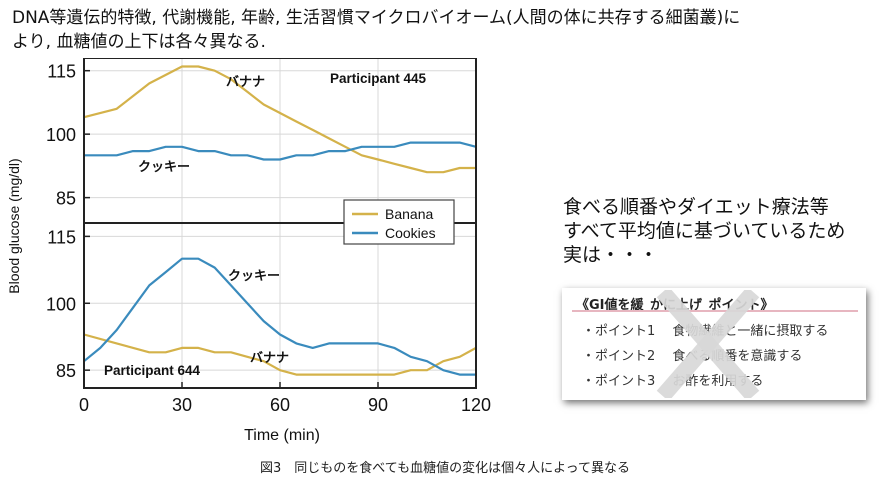 The image size is (890, 500). I want to click on panel-2-y-tick-label: 115, so click(61, 237).